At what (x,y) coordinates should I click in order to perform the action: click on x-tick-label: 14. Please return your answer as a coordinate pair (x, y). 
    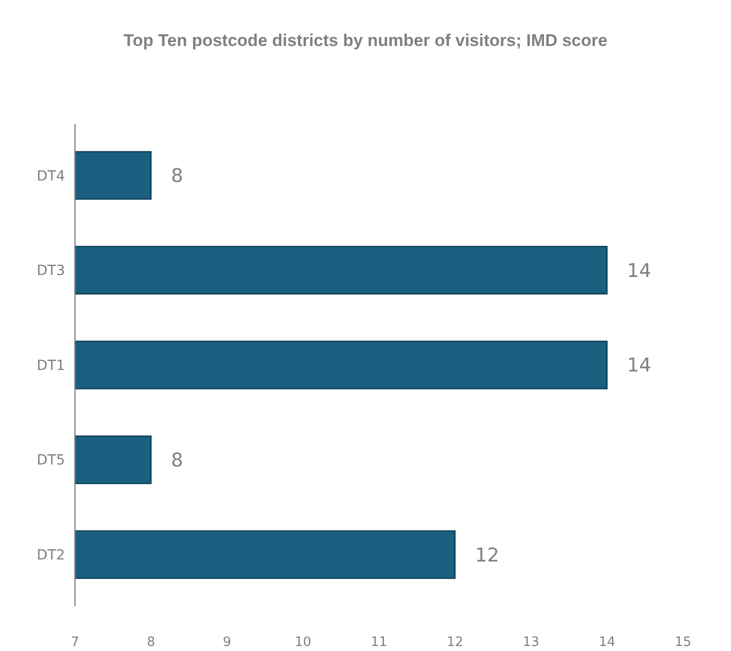
    Looking at the image, I should click on (607, 642).